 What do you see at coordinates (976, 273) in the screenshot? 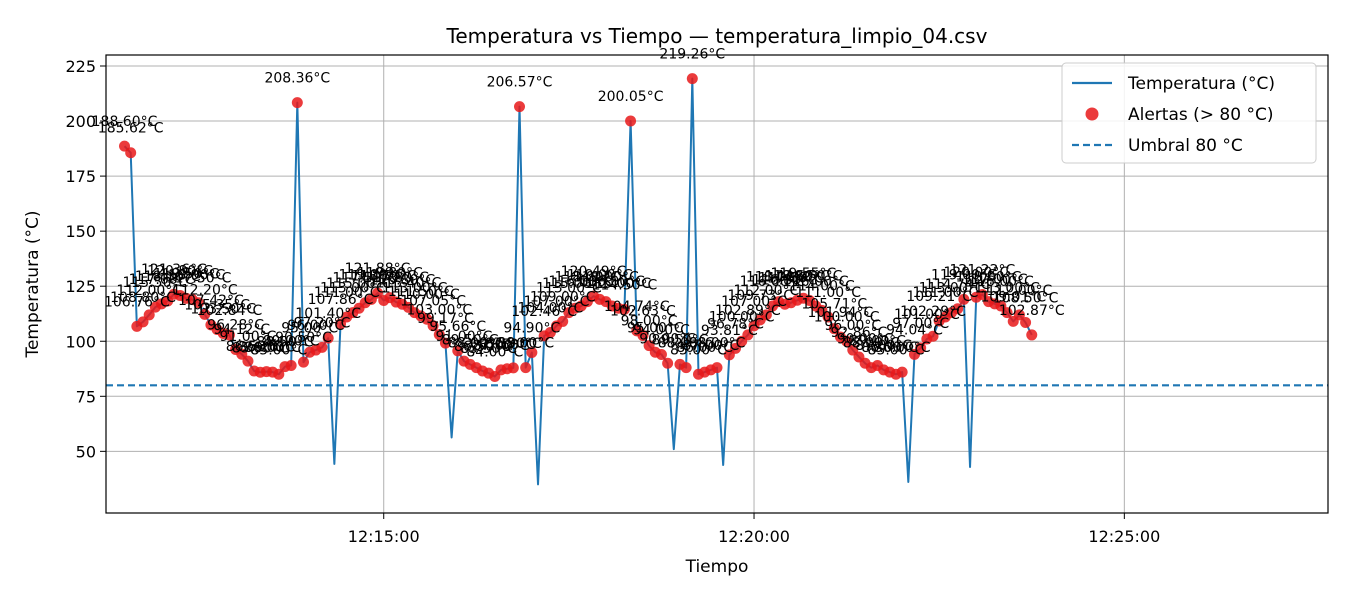
I see `alert-label: 120.00°C` at bounding box center [976, 273].